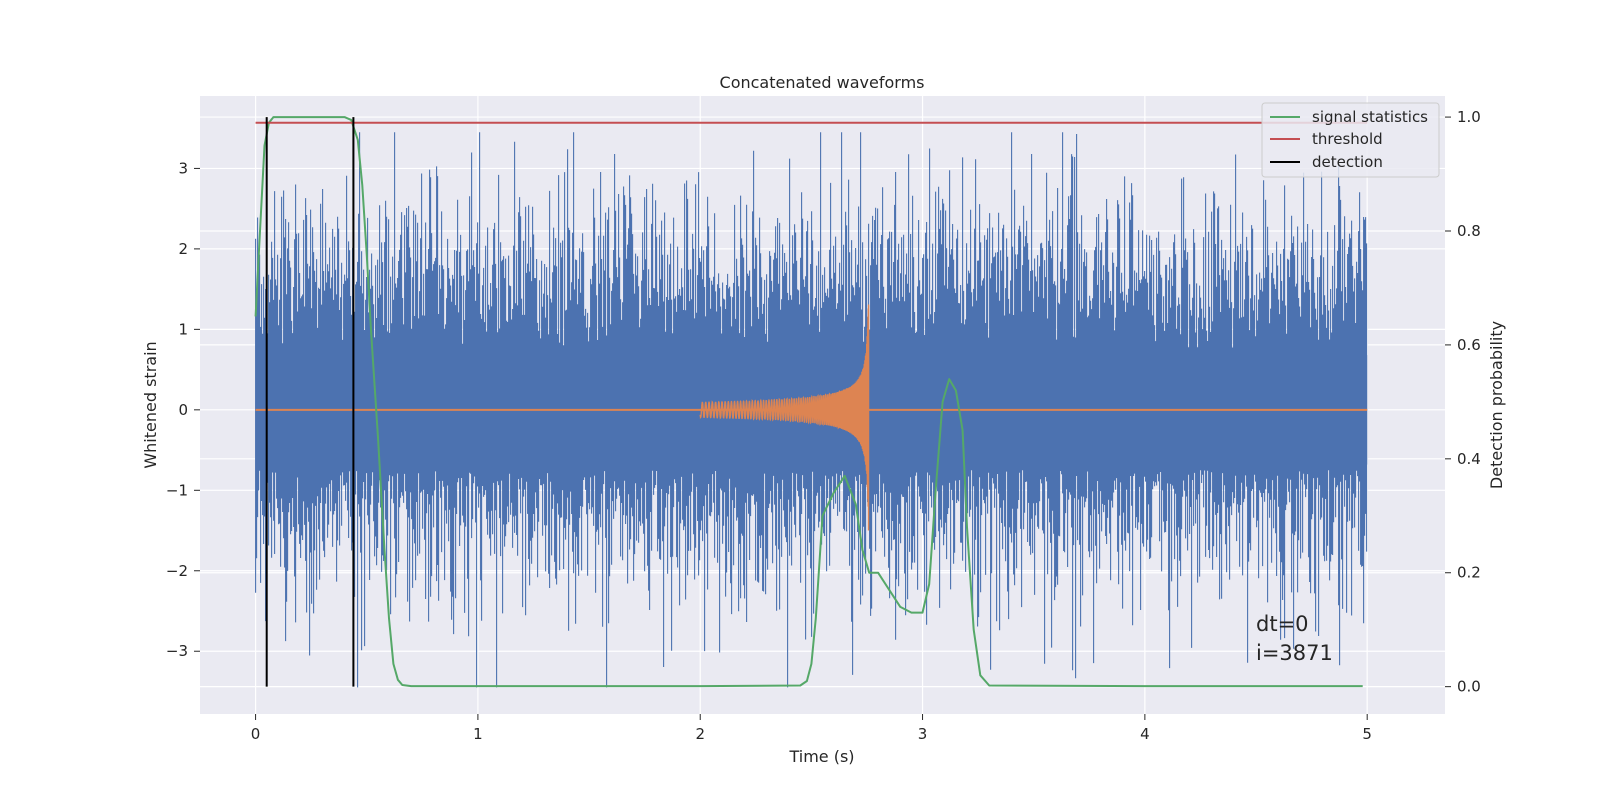  Describe the element at coordinates (183, 249) in the screenshot. I see `y-tick-label: 2` at that location.